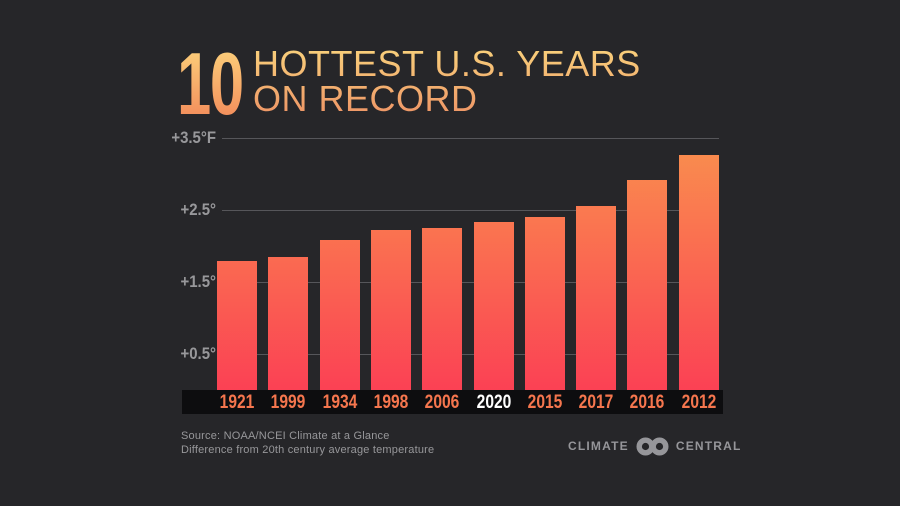 Image resolution: width=900 pixels, height=506 pixels. I want to click on year-label-1998: 1998, so click(391, 402).